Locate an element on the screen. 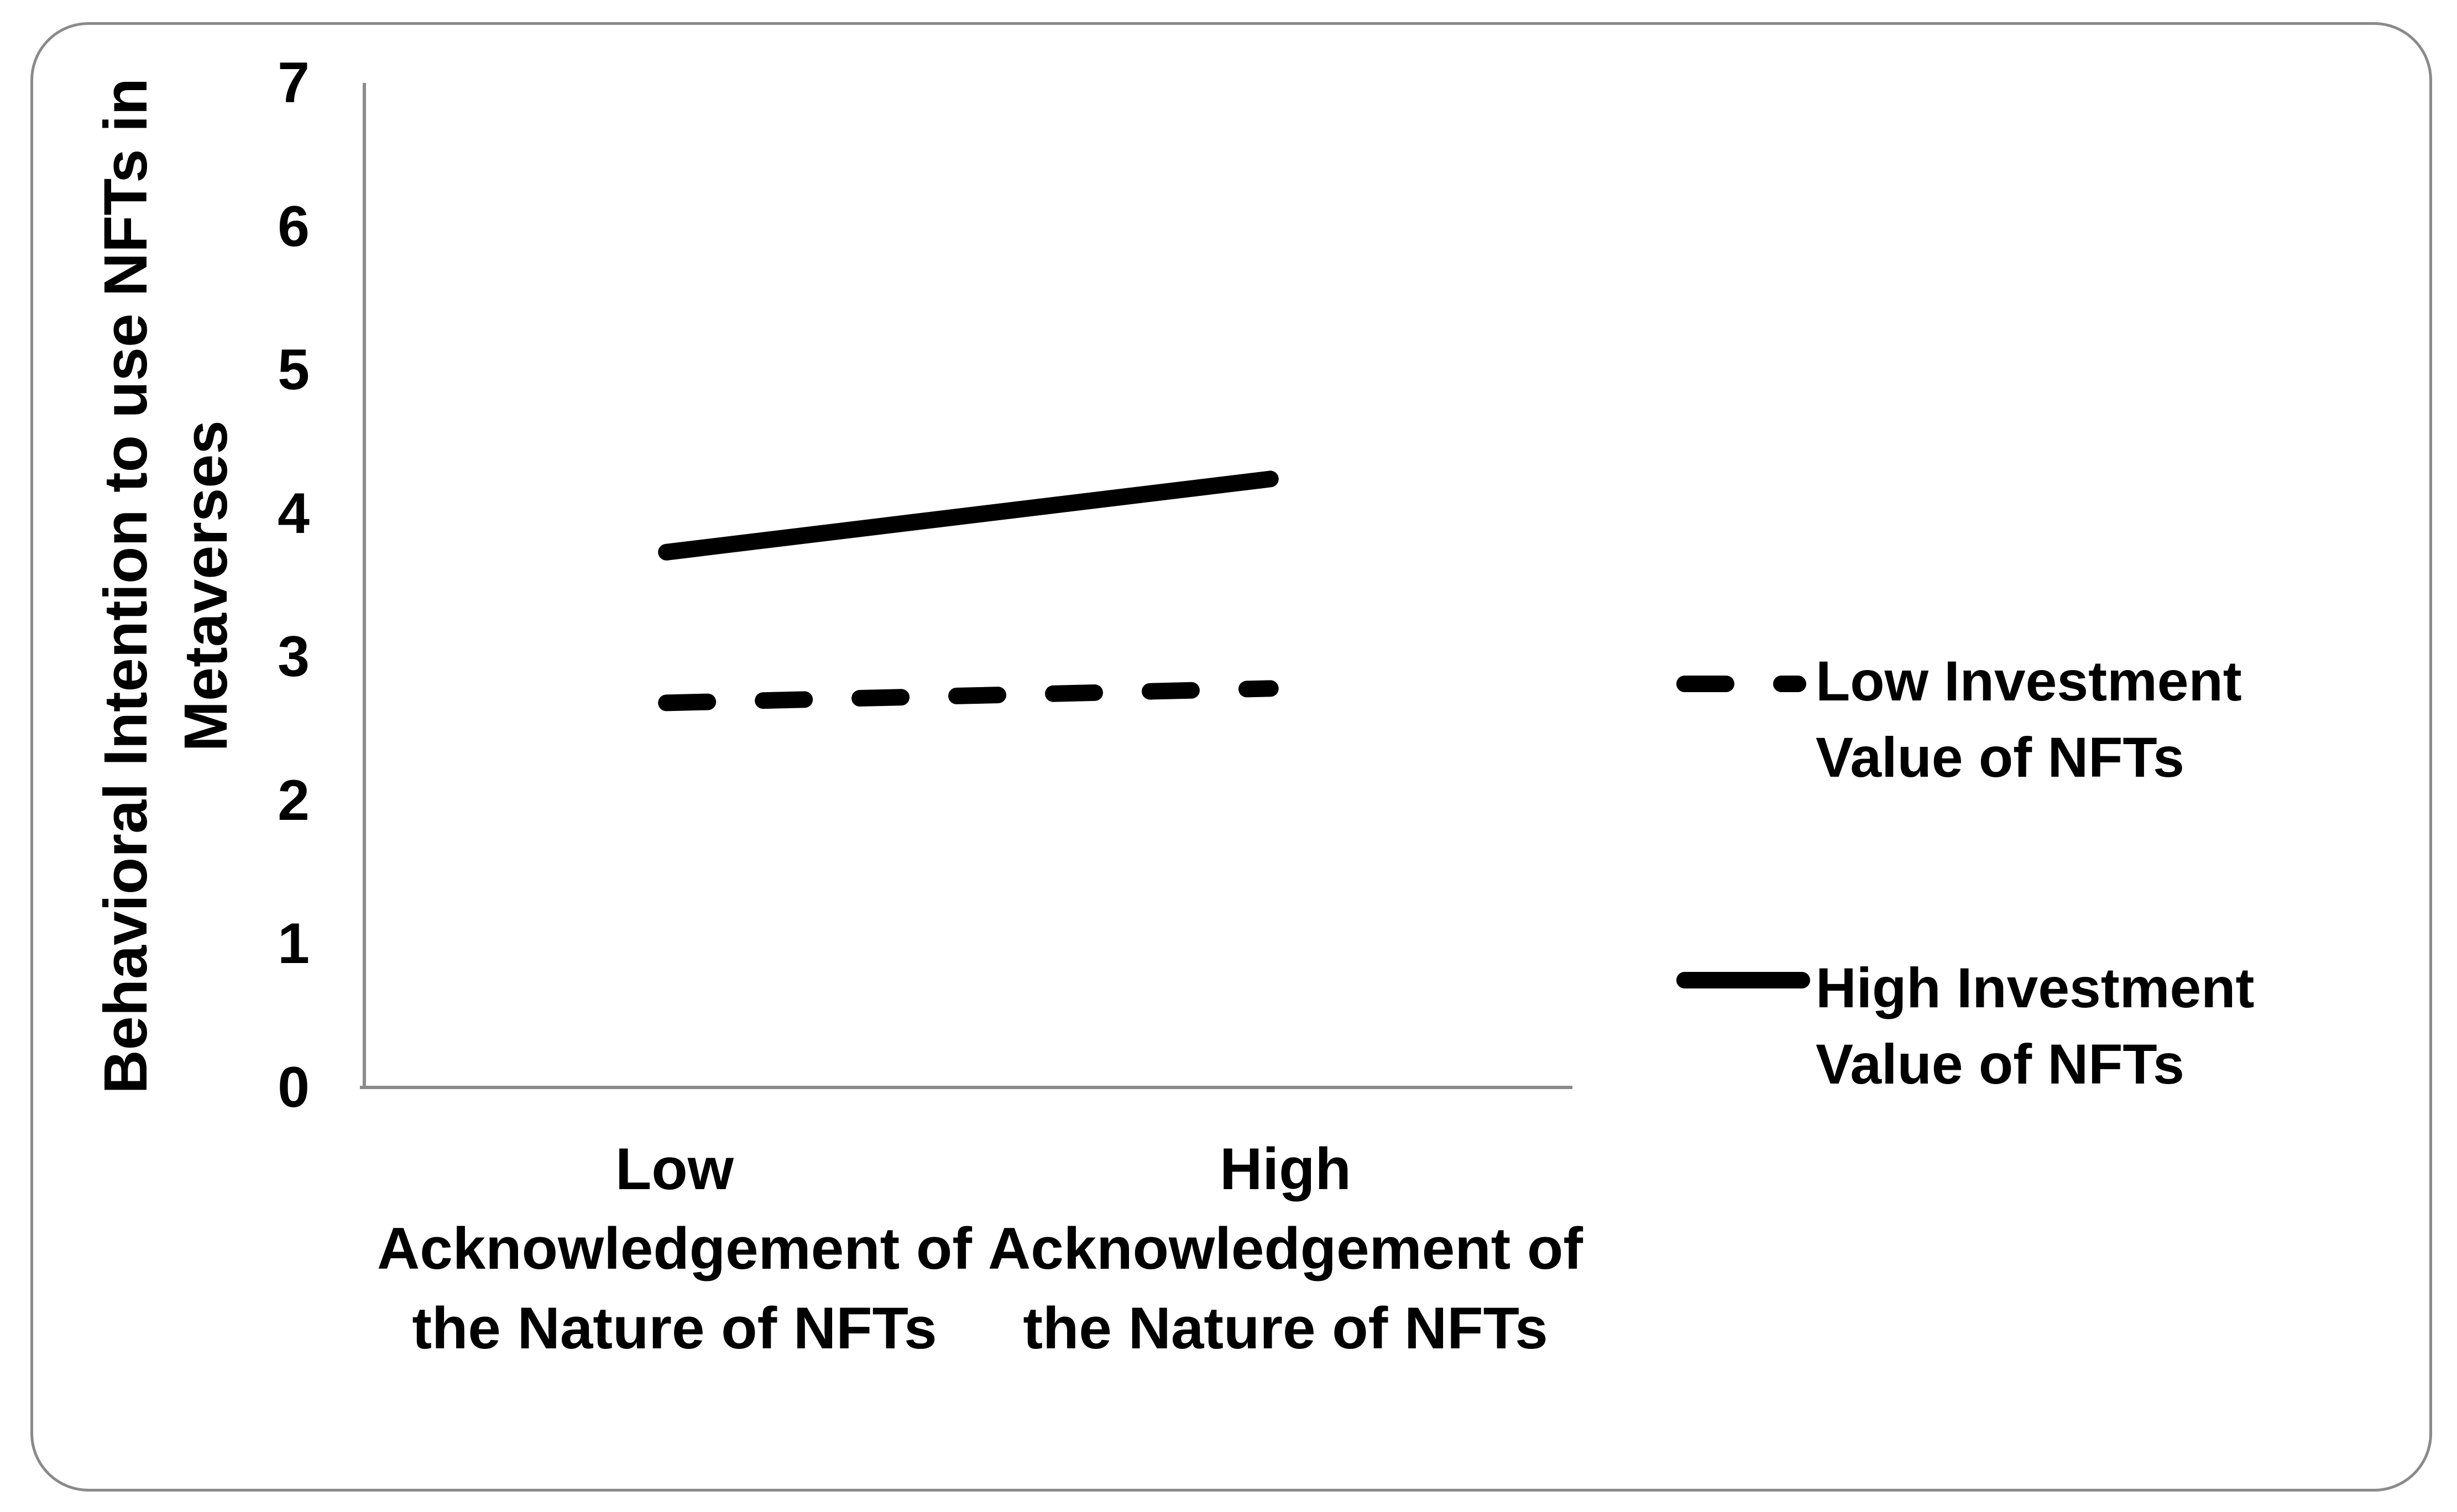  y-tick-label-6: 6 is located at coordinates (294, 226).